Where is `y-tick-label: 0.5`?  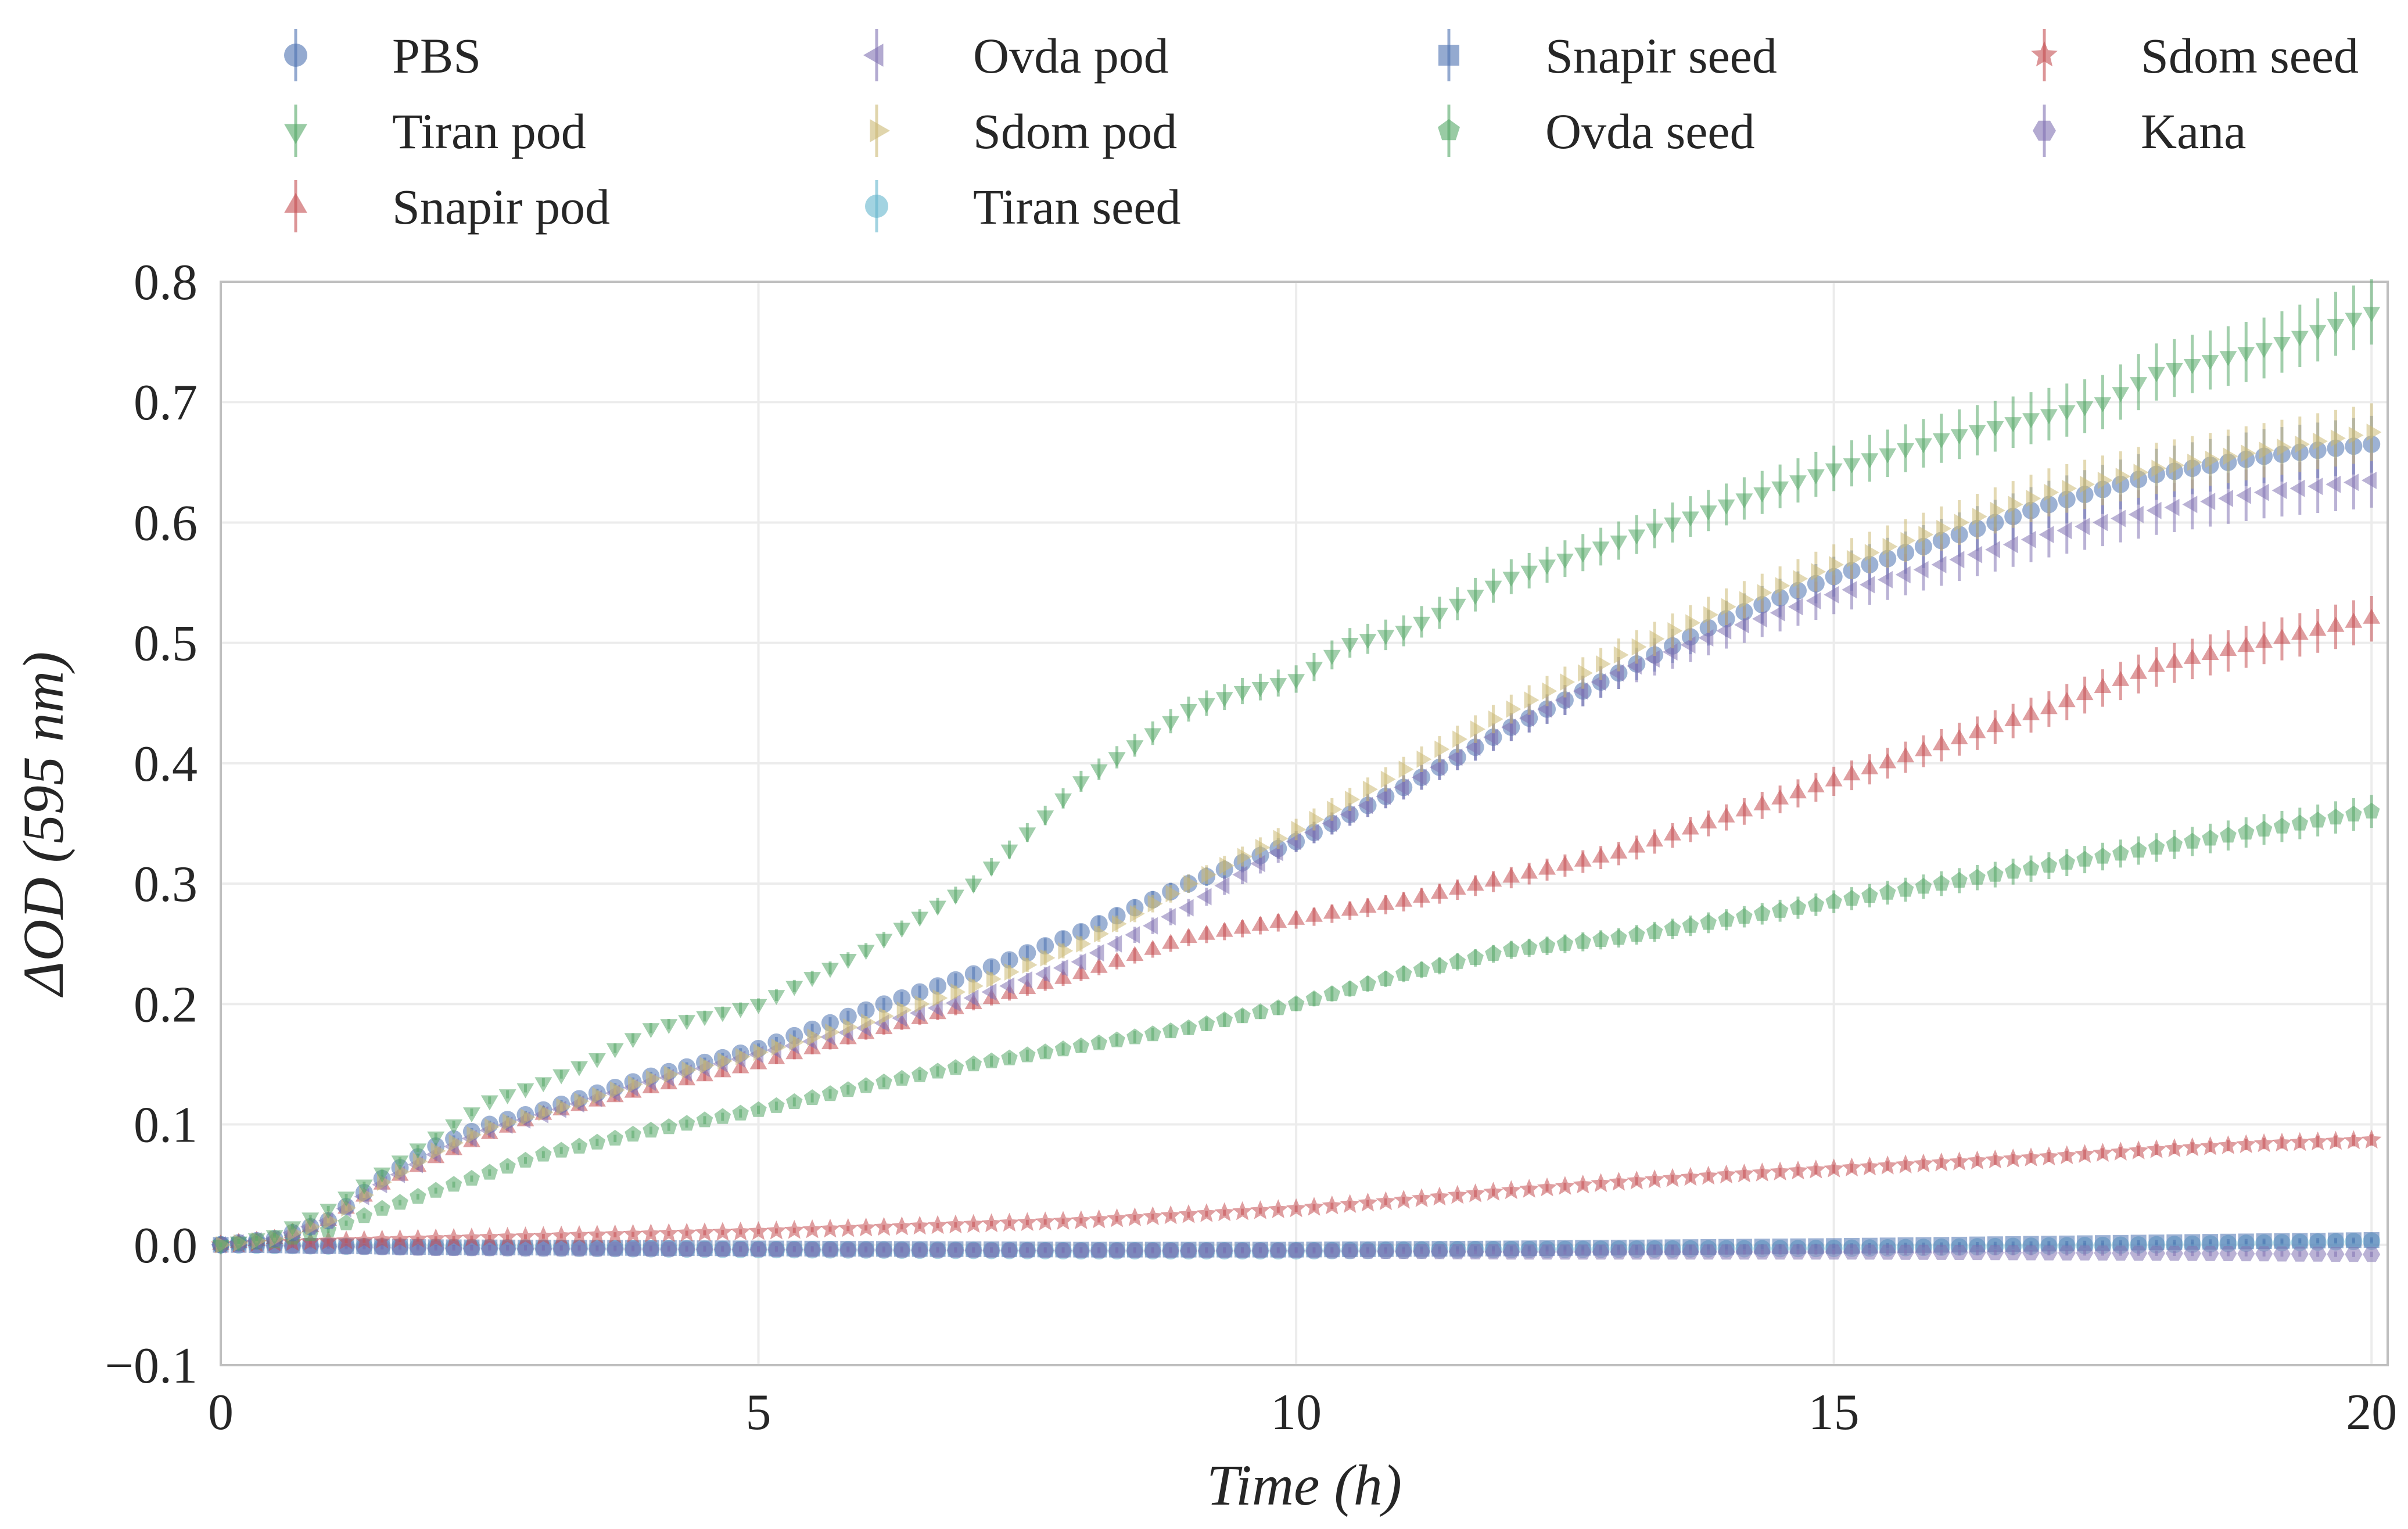
y-tick-label: 0.5 is located at coordinates (166, 644).